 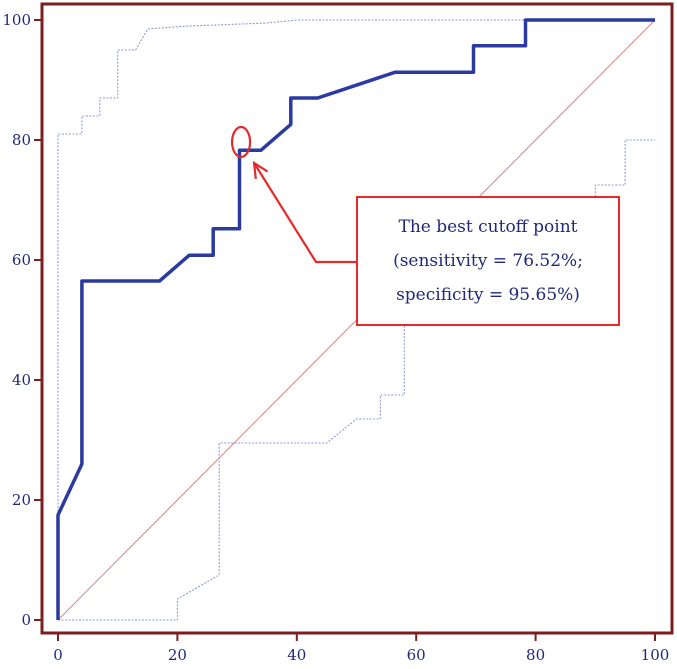 I want to click on y-tick-label: 20, so click(x=21, y=500).